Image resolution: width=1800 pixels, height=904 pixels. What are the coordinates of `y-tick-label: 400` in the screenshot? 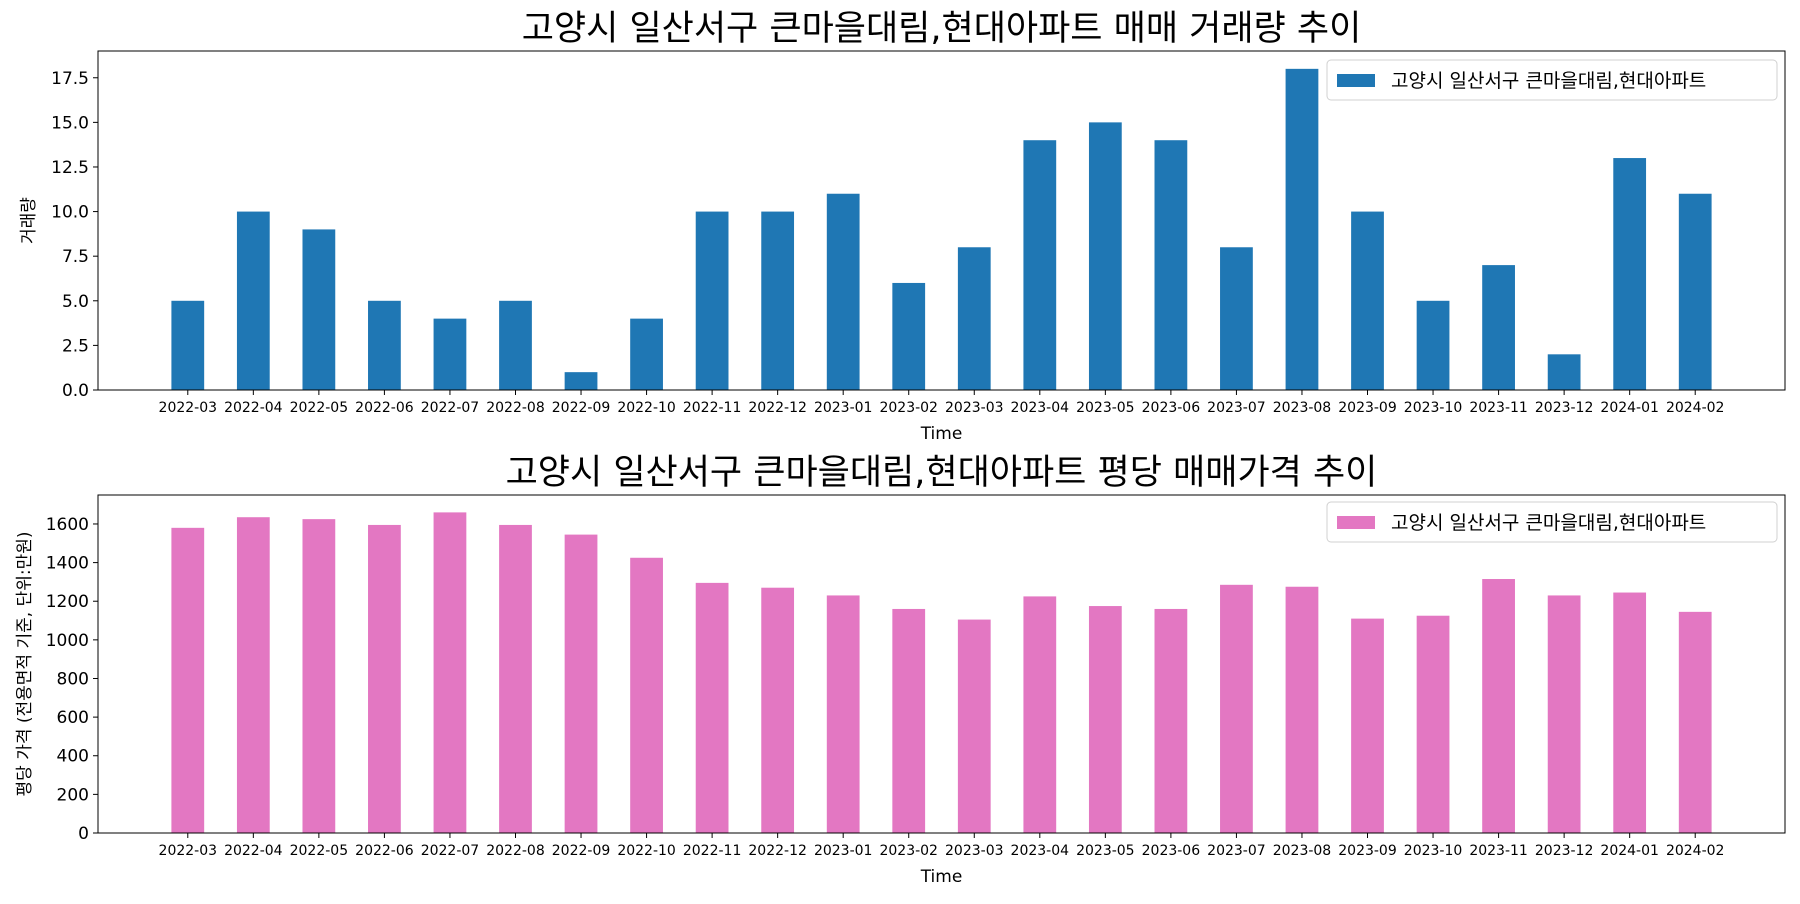 It's located at (73, 757).